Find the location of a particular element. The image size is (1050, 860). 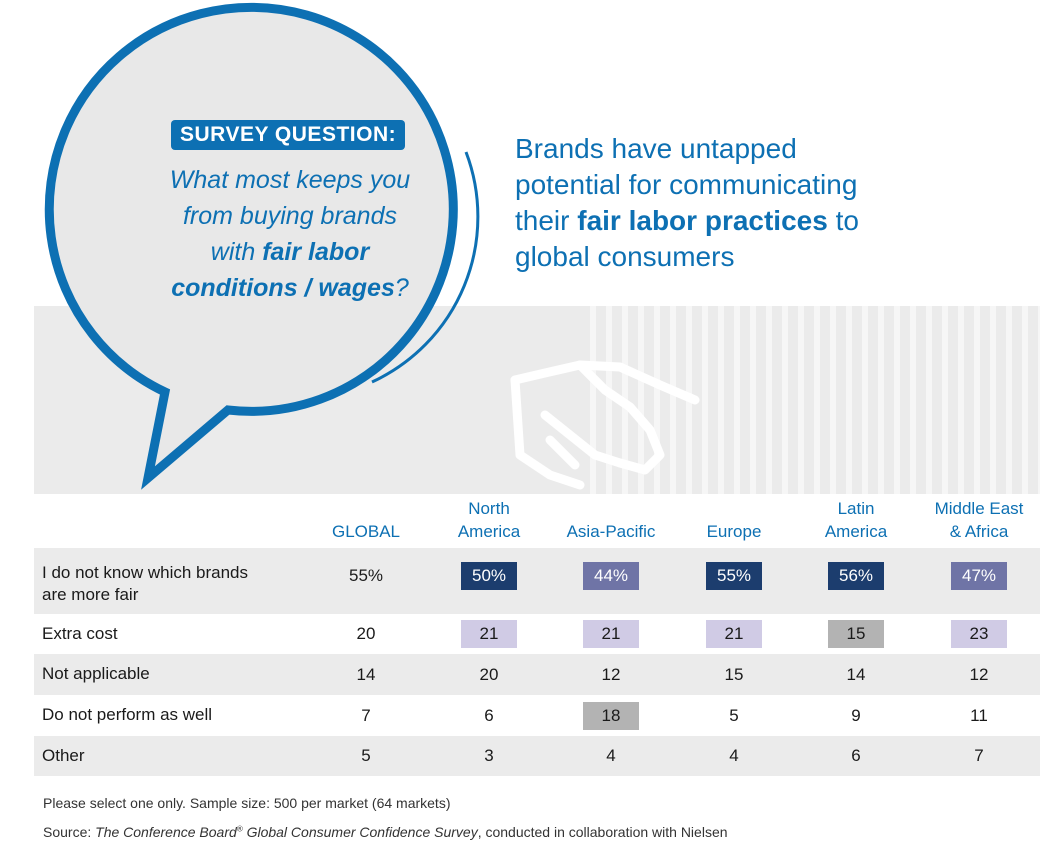

handshake-icon is located at coordinates (605, 425).